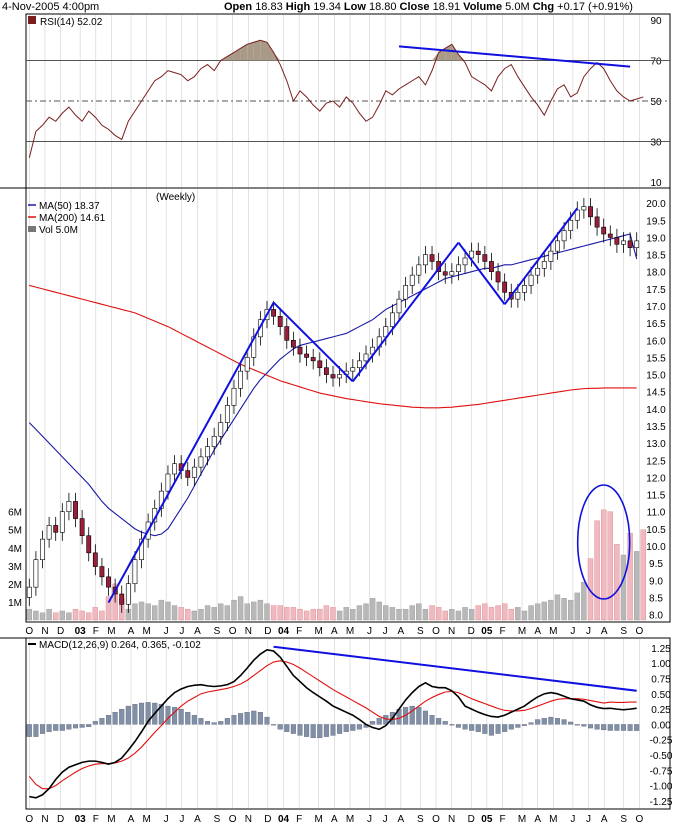 The height and width of the screenshot is (827, 682). Describe the element at coordinates (656, 307) in the screenshot. I see `price-tick-label: 17.0` at that location.